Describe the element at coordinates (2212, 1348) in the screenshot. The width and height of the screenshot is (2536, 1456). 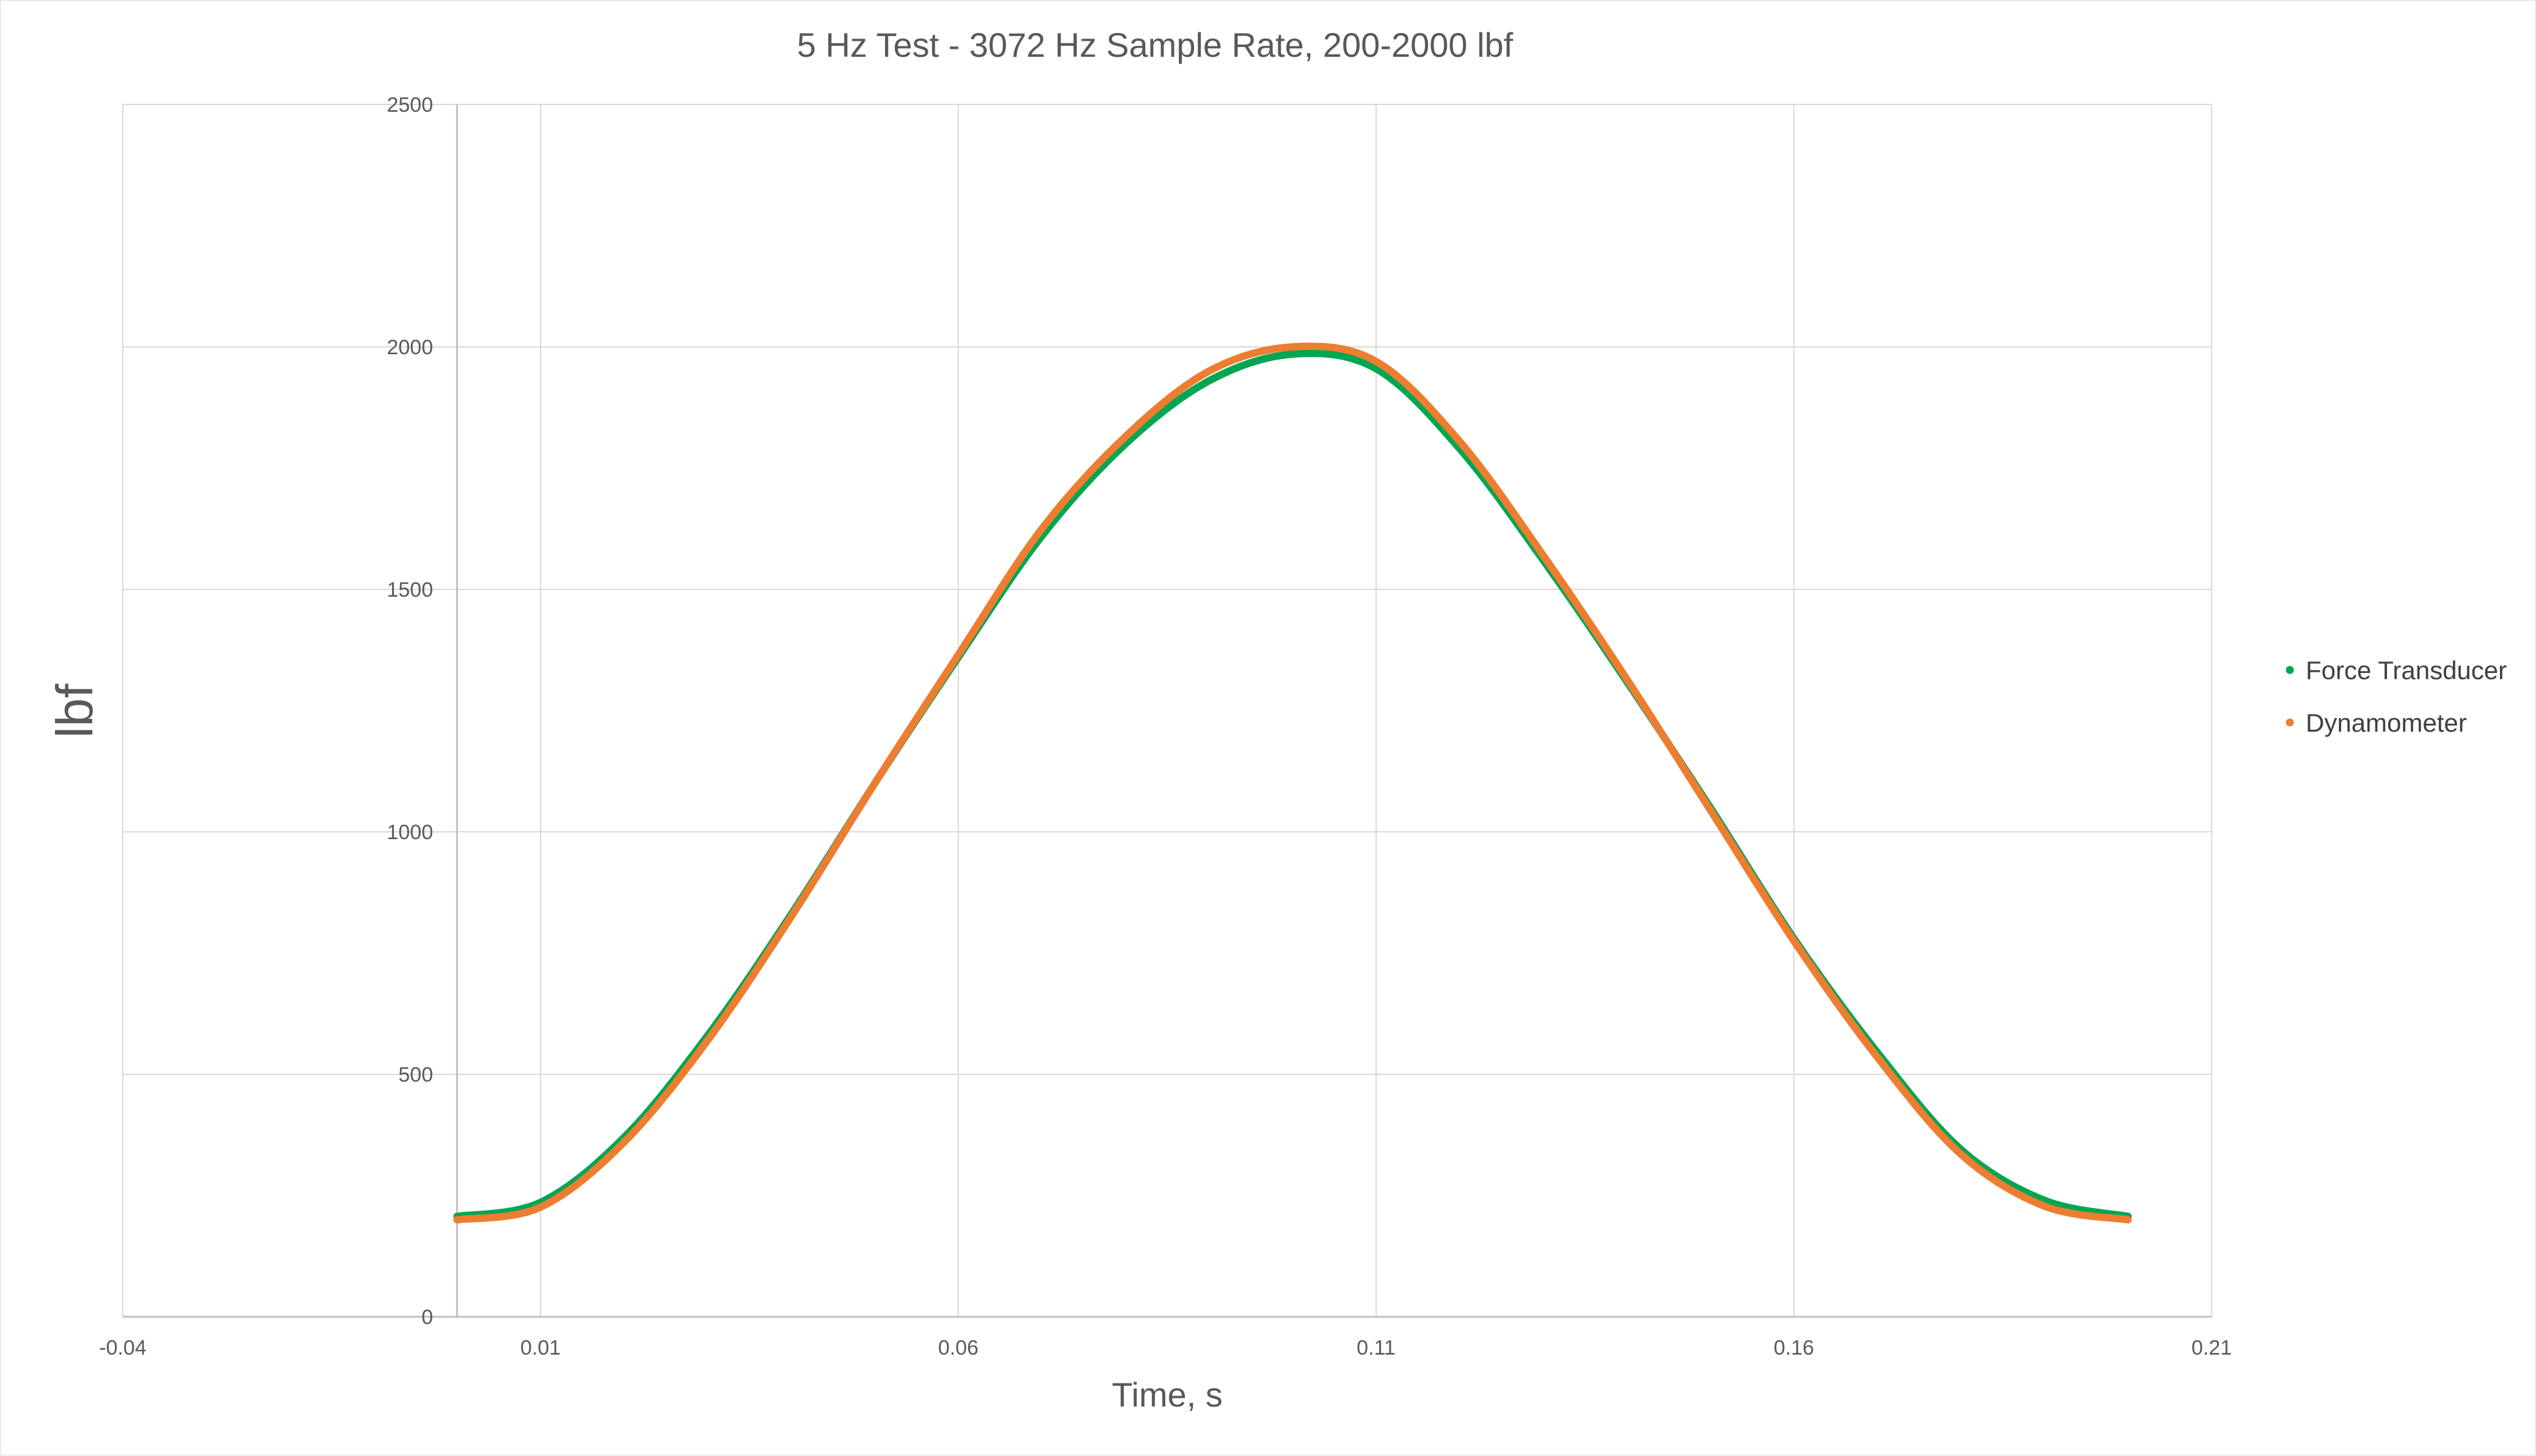
I see `x-tick-label: 0.21` at that location.